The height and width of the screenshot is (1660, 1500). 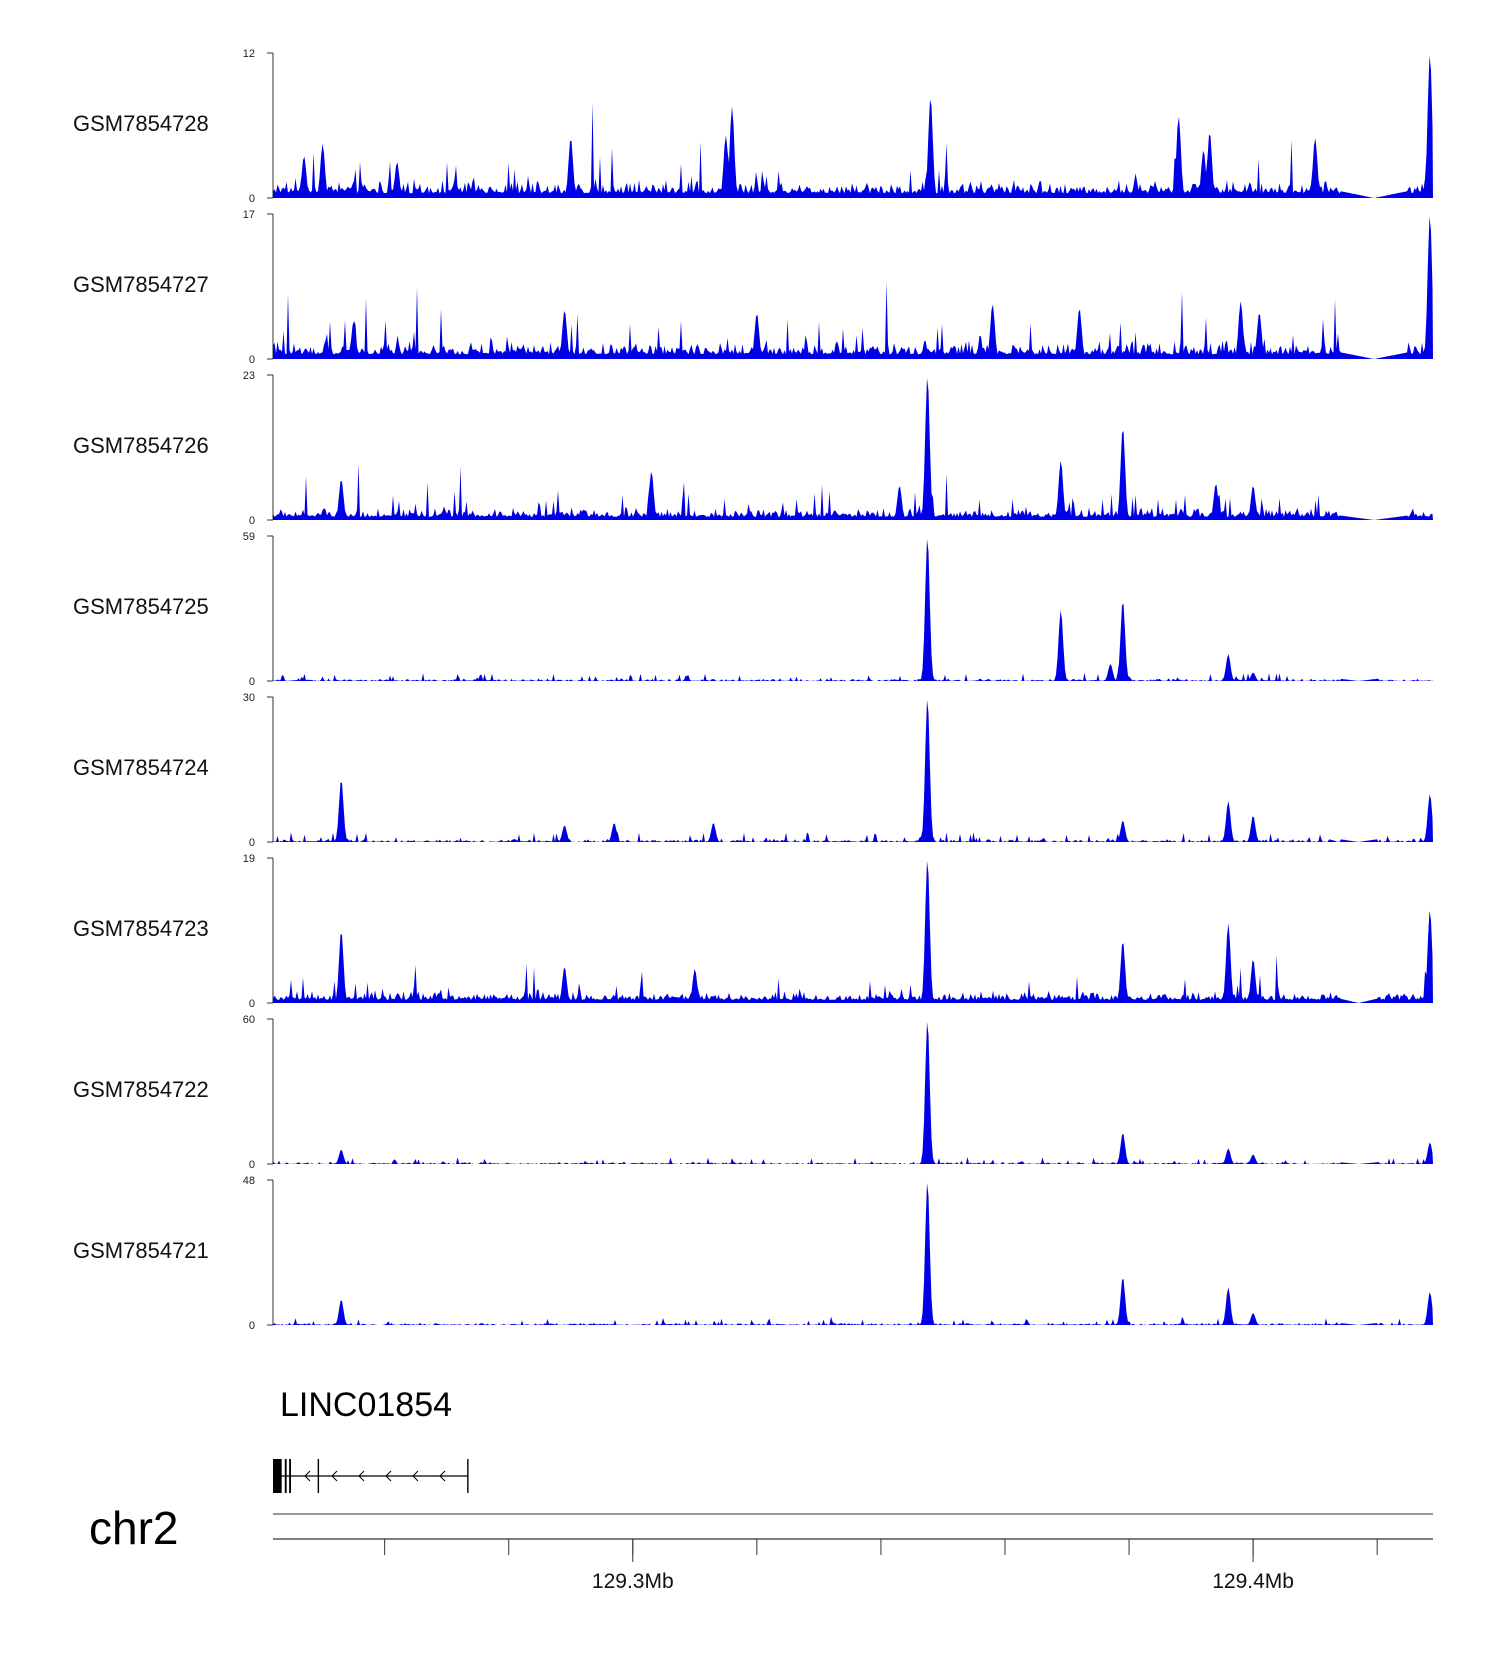 I want to click on axis-tick-label: 129.4Mb, so click(x=1253, y=1581).